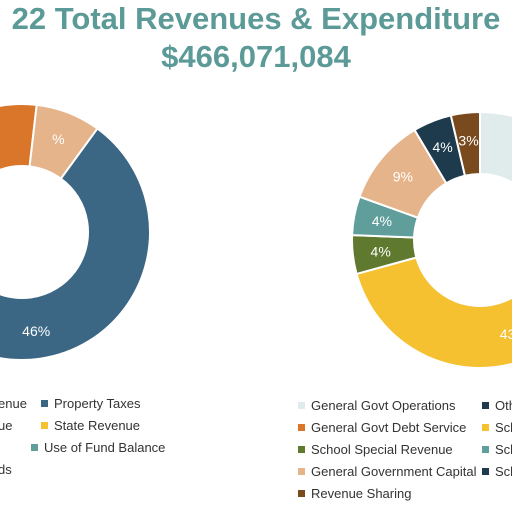  What do you see at coordinates (97, 425) in the screenshot?
I see `legend-label: State Revenue` at bounding box center [97, 425].